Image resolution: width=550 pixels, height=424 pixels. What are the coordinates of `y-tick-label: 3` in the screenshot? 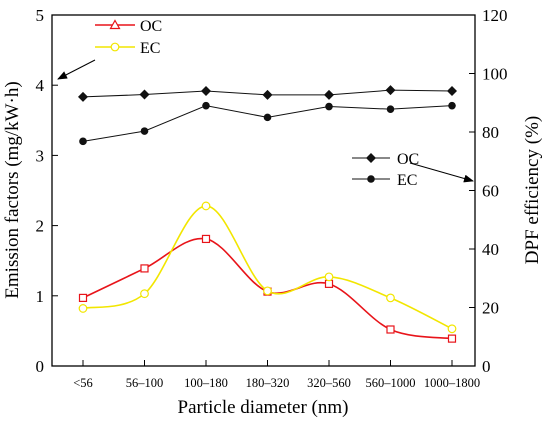 It's located at (40, 155).